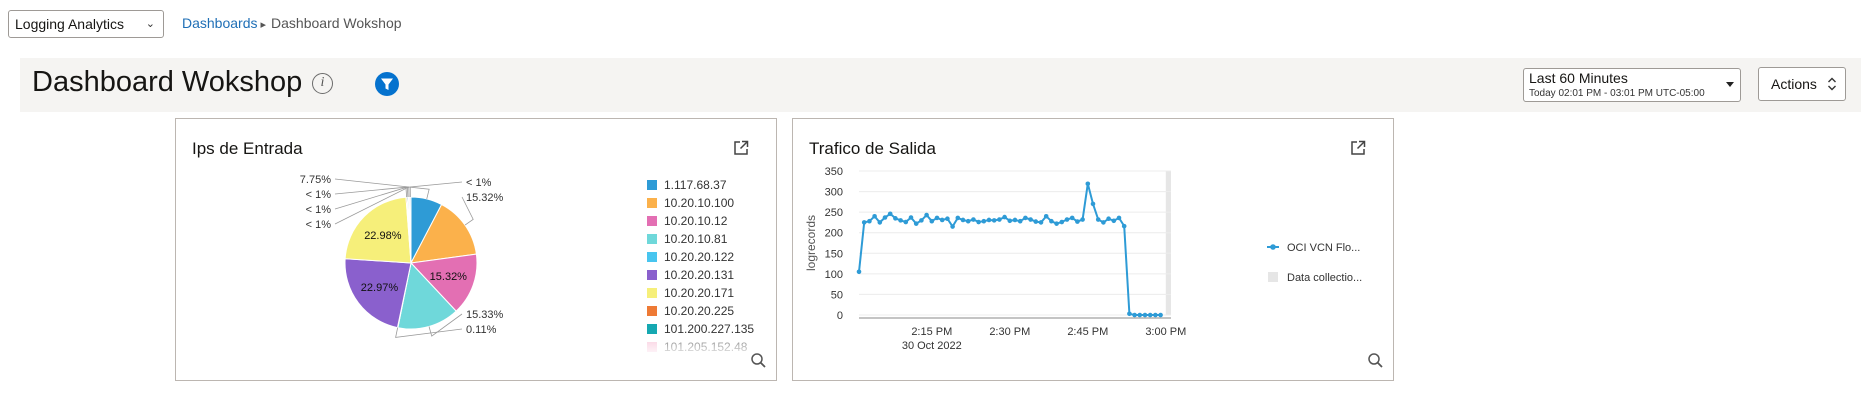  I want to click on actions-button-label: Actions, so click(1794, 84).